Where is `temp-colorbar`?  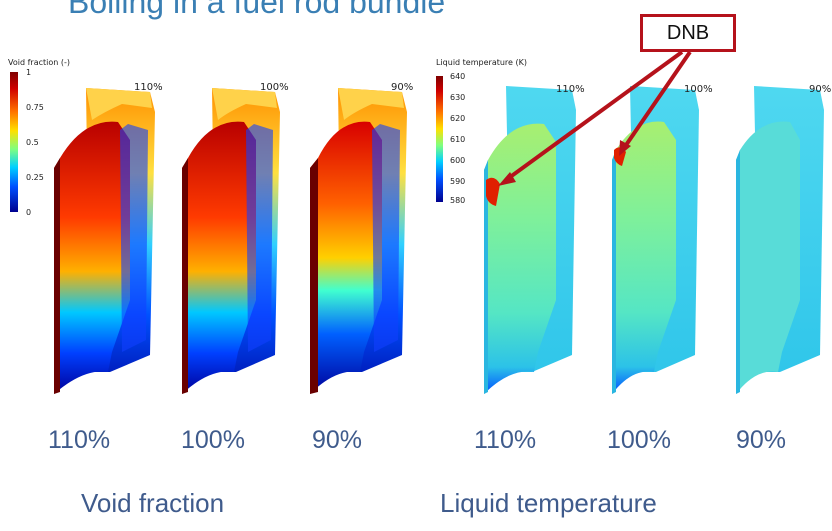 temp-colorbar is located at coordinates (439, 139).